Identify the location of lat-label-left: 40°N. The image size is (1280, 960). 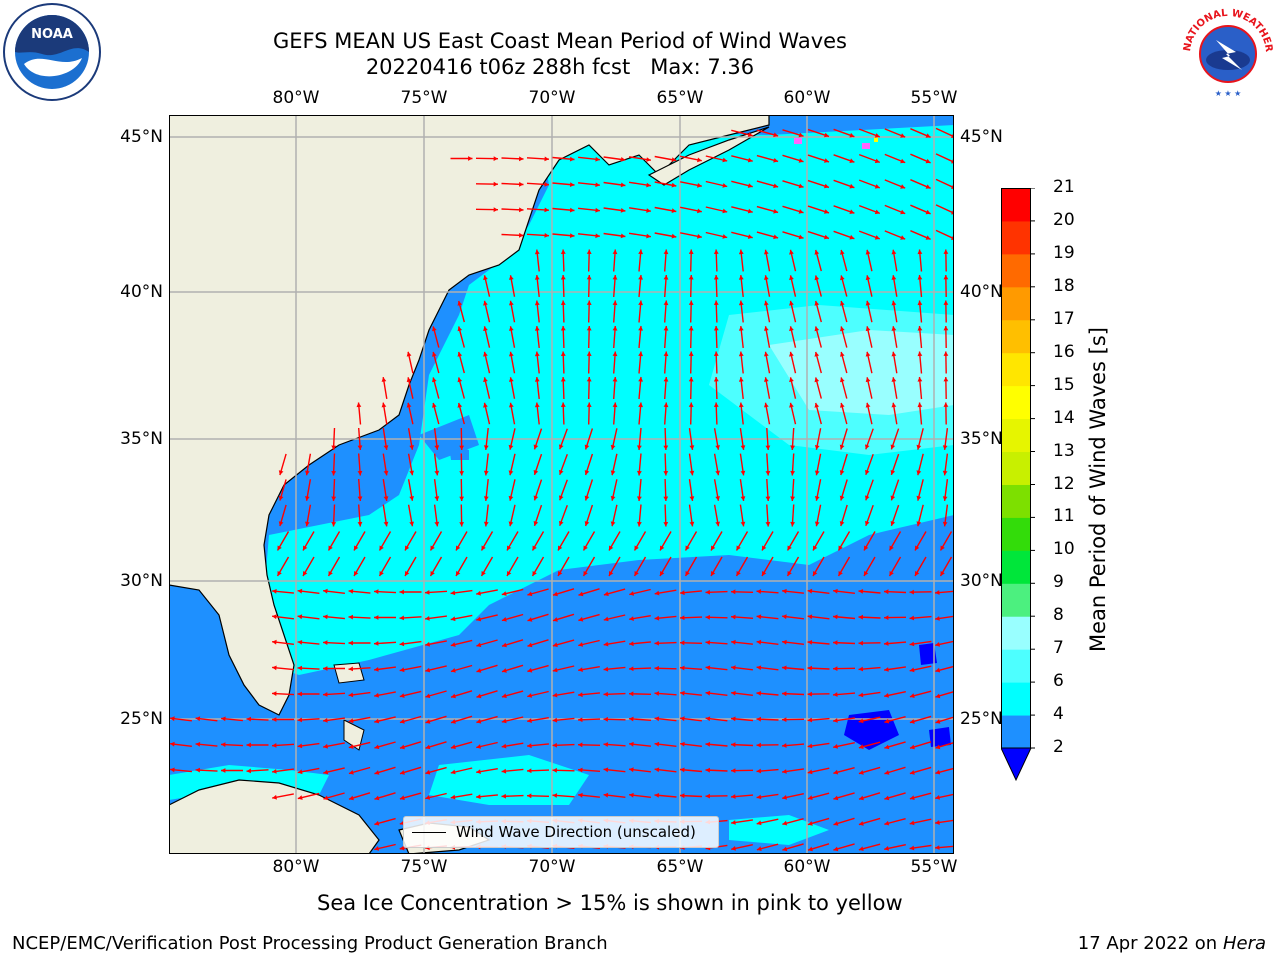
(141, 292).